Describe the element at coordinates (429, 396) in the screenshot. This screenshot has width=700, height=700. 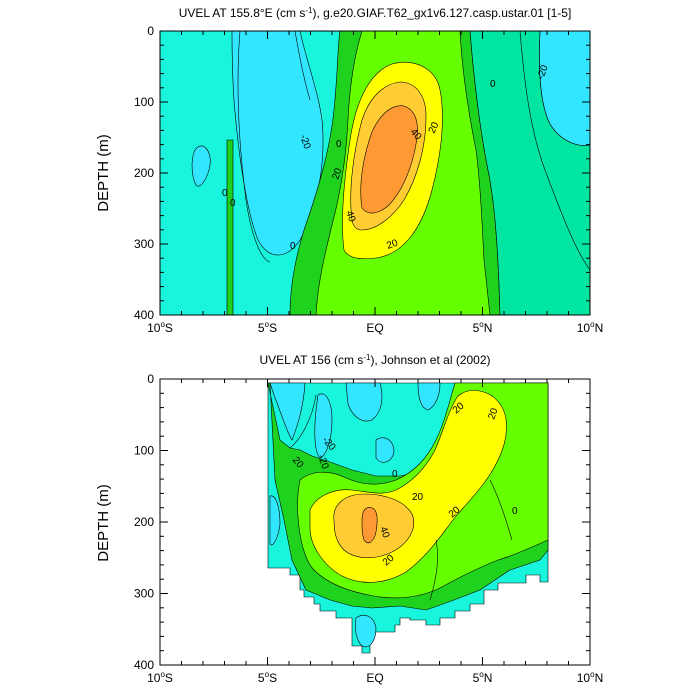
I see `panel-bottom-negative-cell-e` at that location.